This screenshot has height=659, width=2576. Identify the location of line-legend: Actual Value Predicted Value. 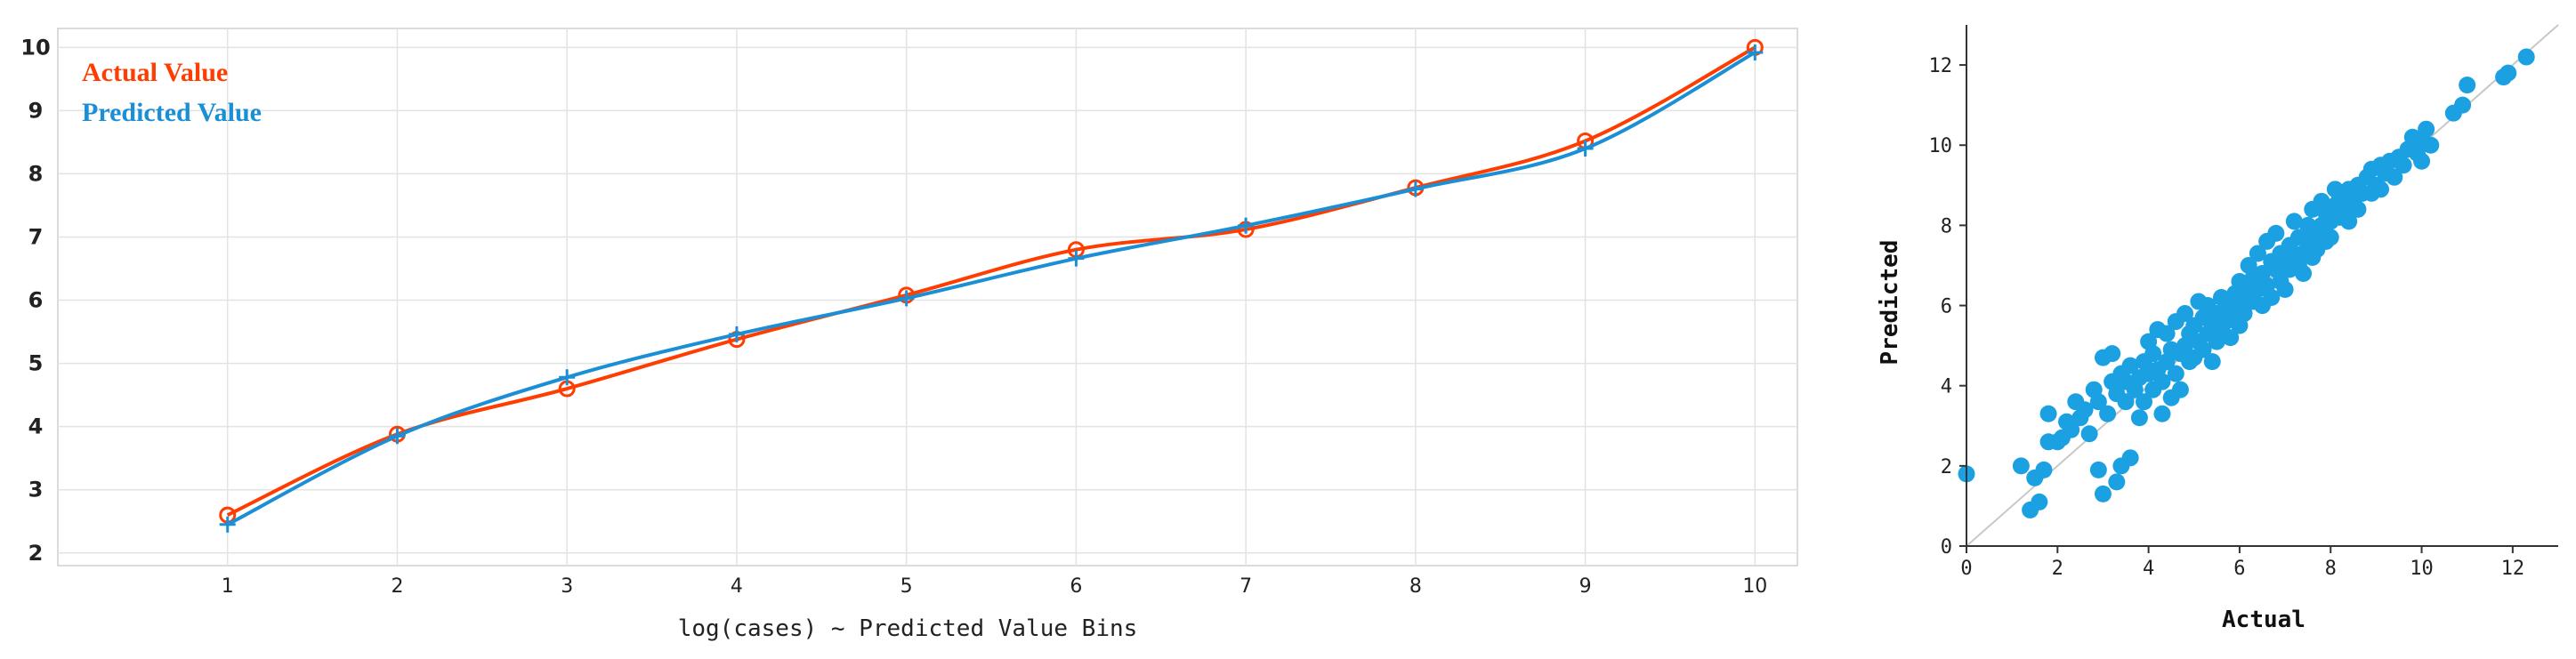
(172, 92).